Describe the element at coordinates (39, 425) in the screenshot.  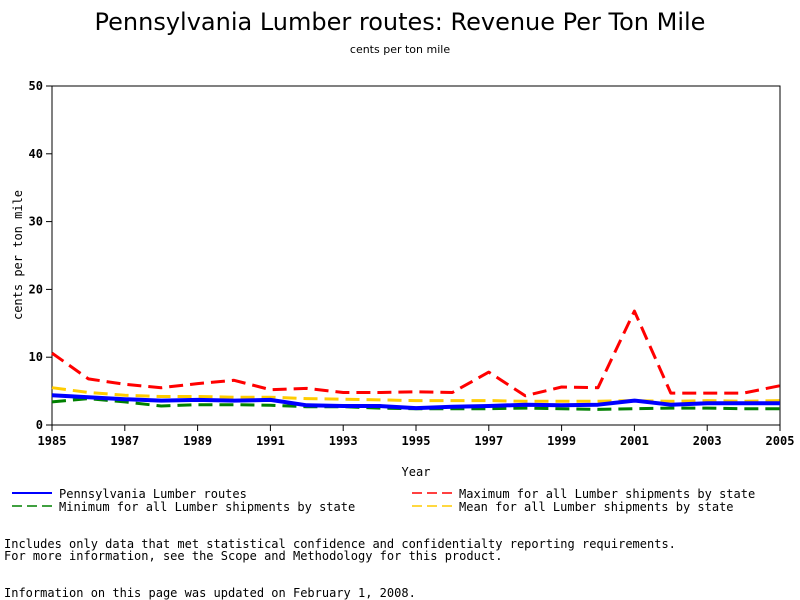
I see `y-tick-label: 0` at that location.